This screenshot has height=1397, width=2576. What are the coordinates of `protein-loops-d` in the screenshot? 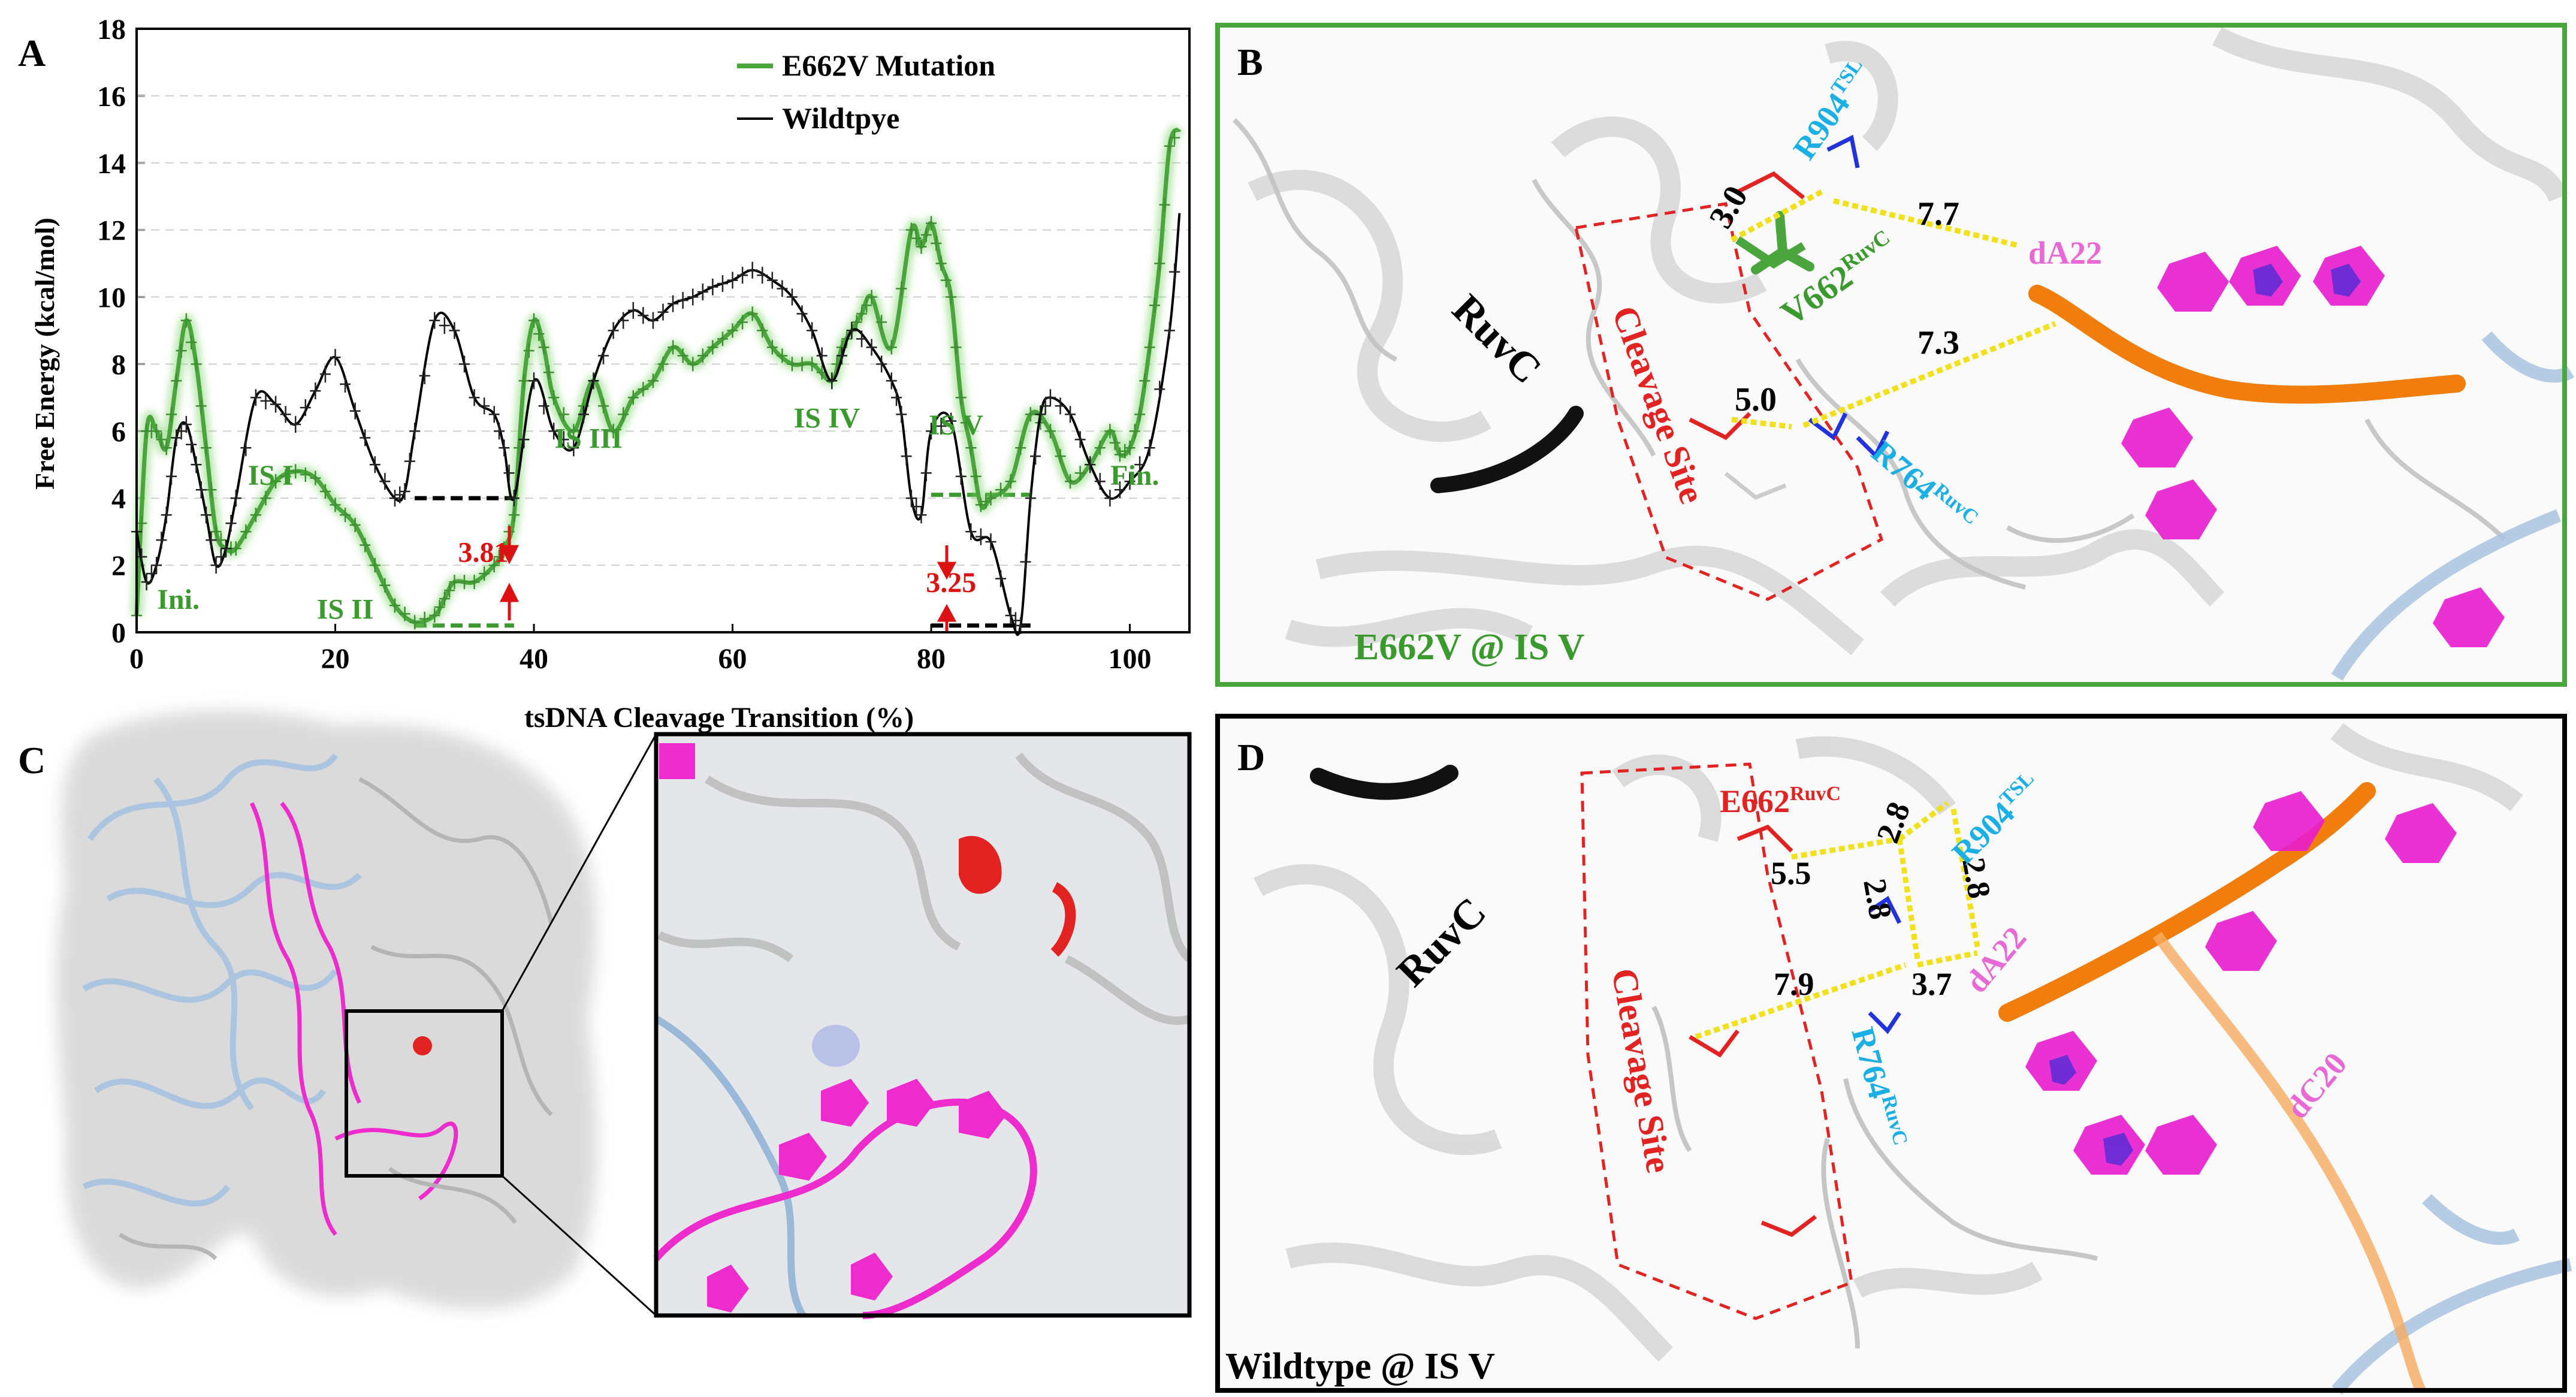 It's located at (1875, 1177).